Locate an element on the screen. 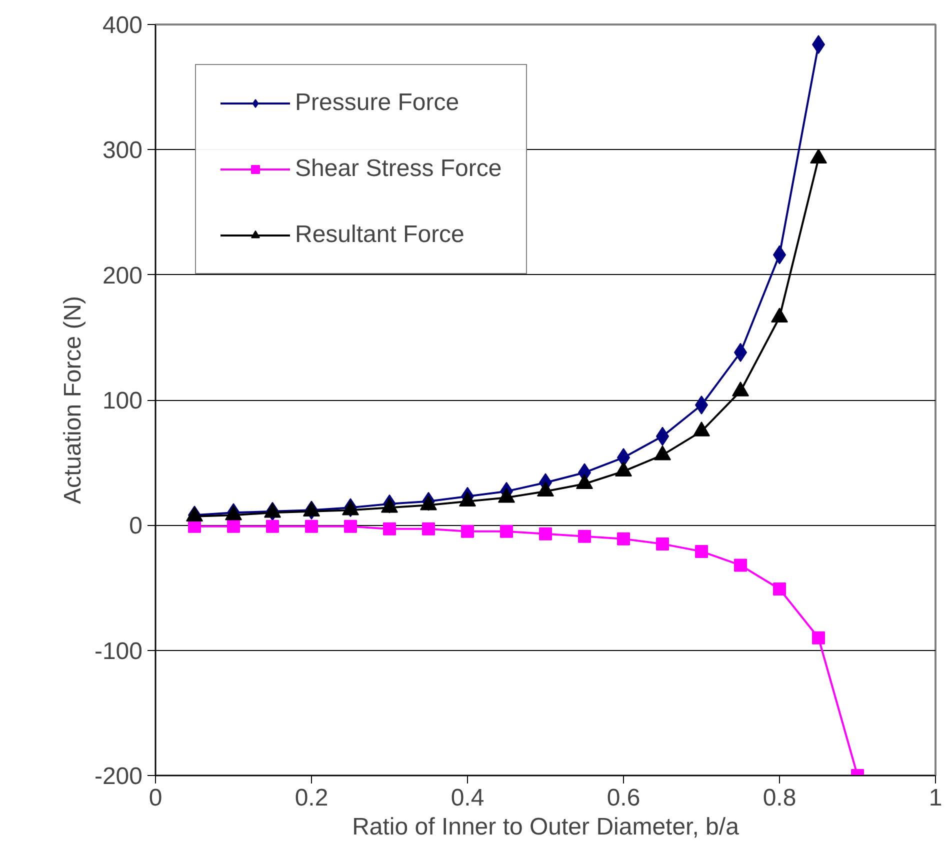 This screenshot has height=865, width=946. y-tick-label: 400 is located at coordinates (122, 25).